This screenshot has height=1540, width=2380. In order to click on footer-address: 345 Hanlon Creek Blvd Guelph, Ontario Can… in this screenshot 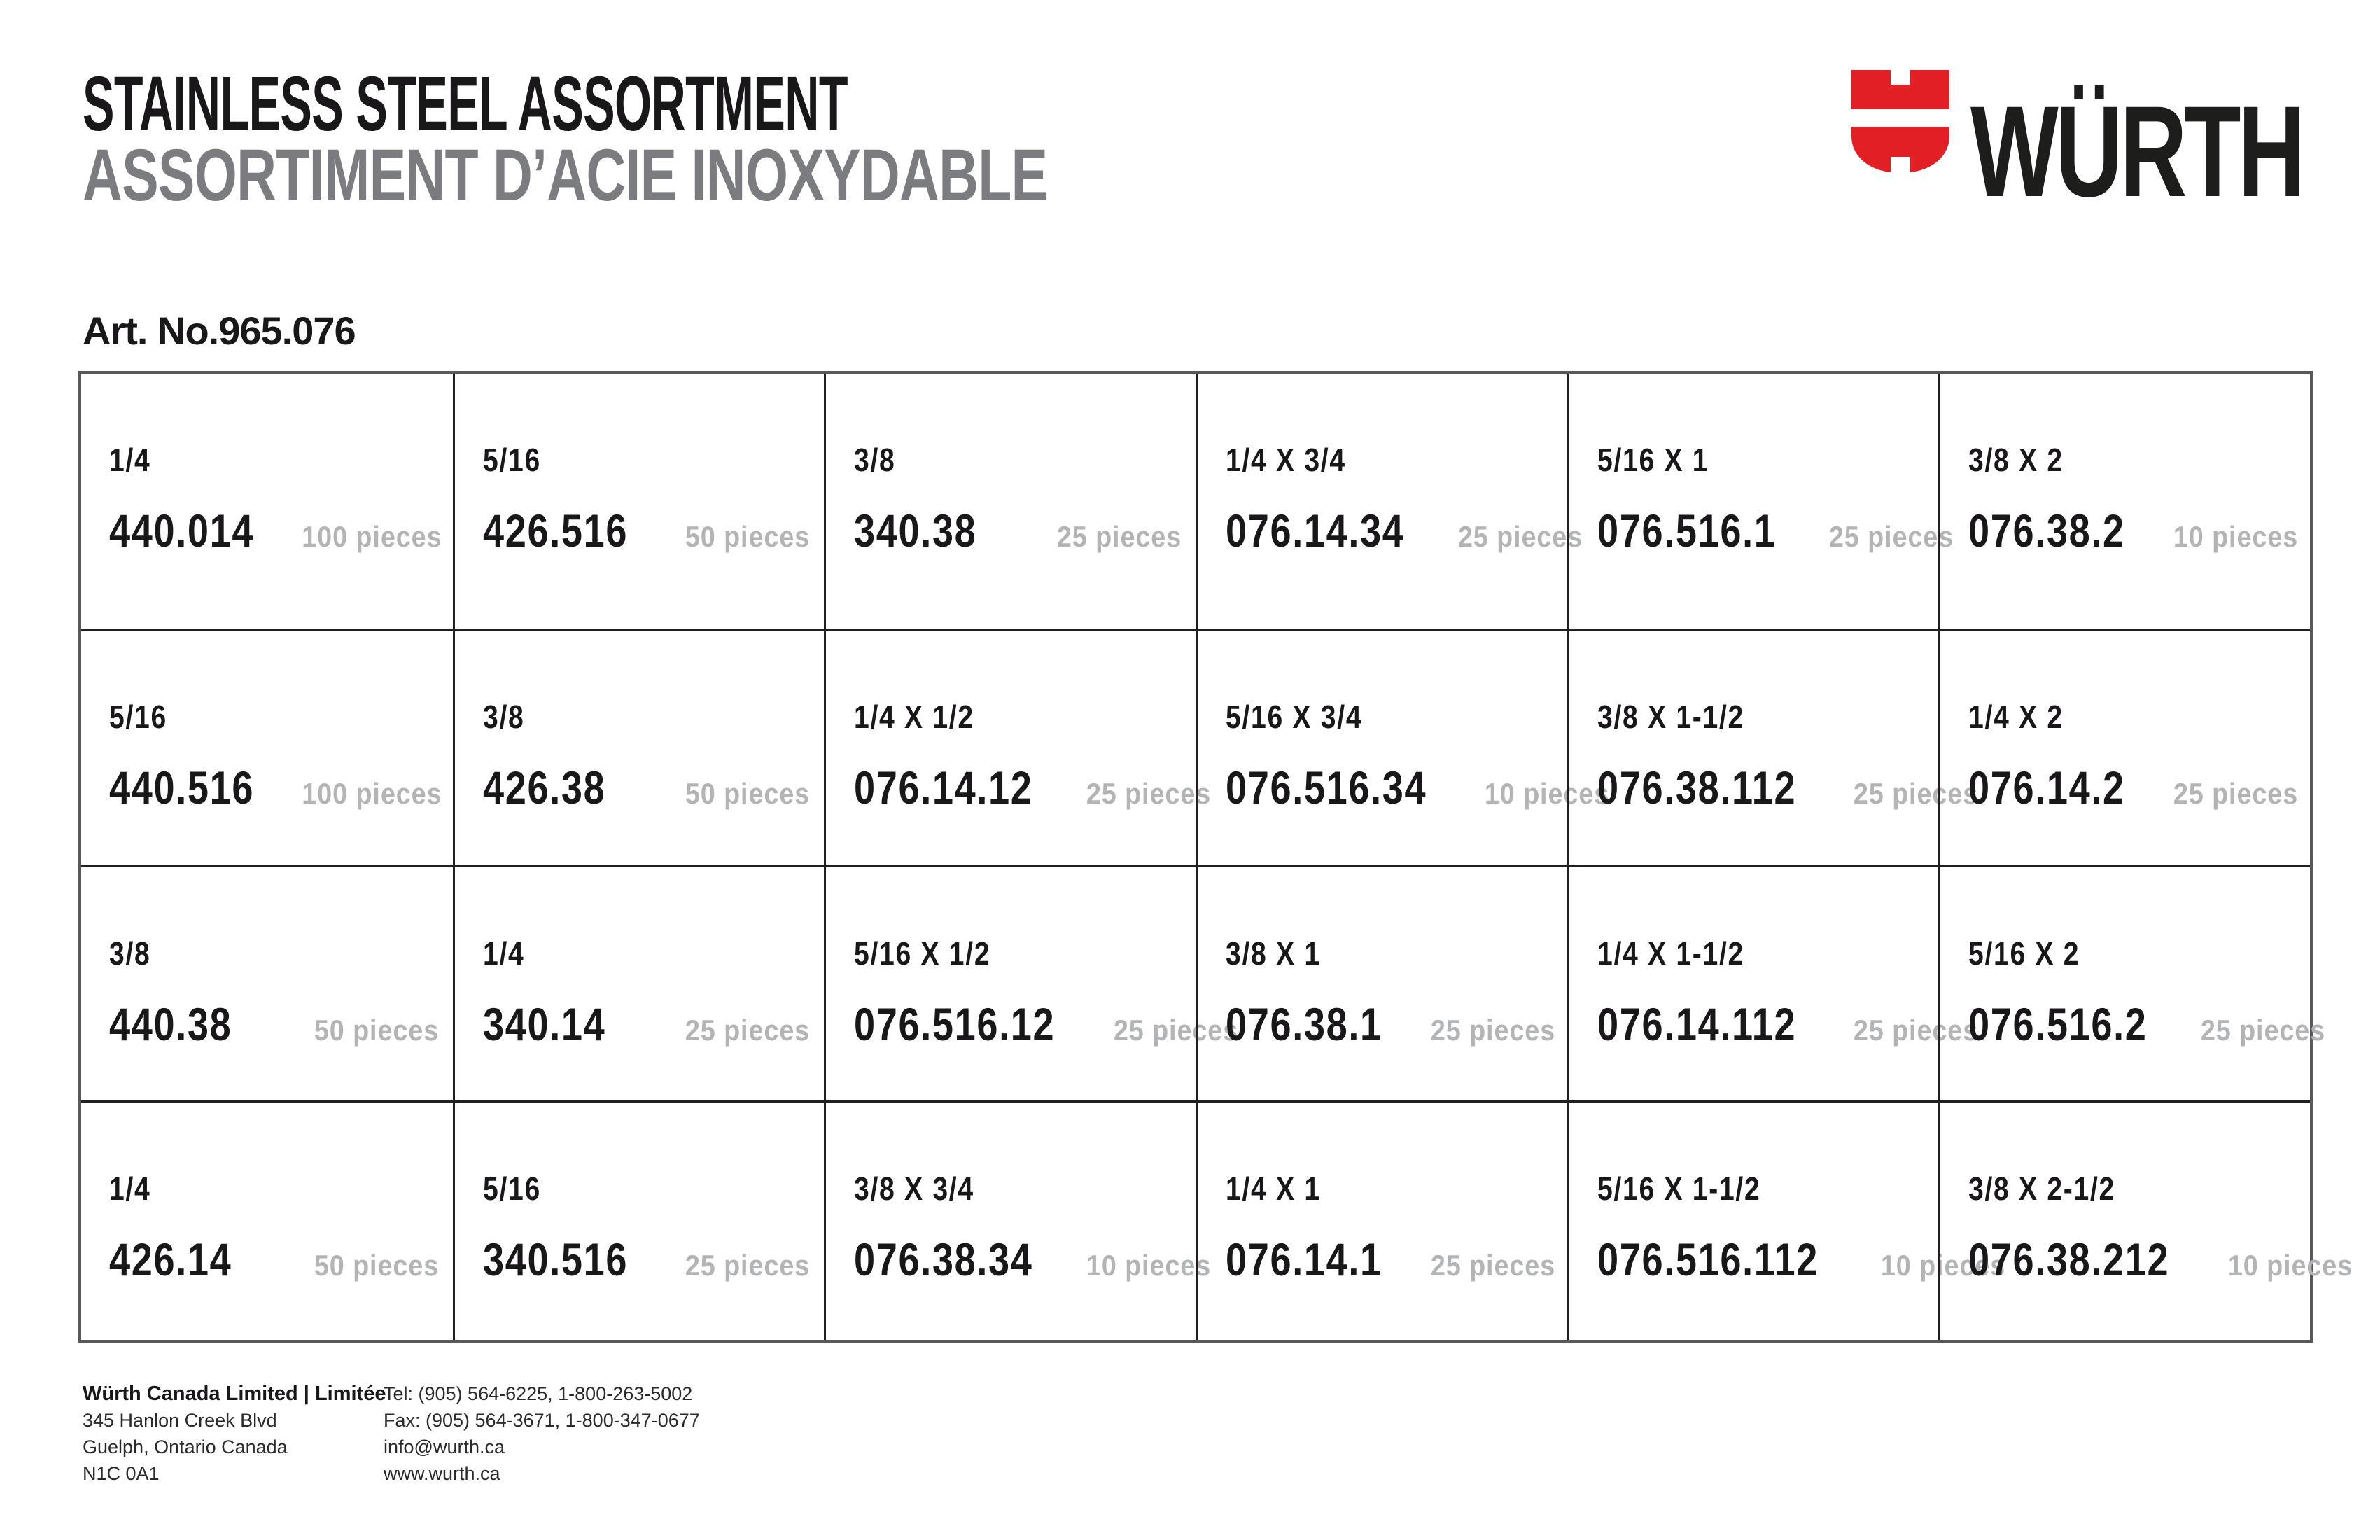, I will do `click(234, 1447)`.